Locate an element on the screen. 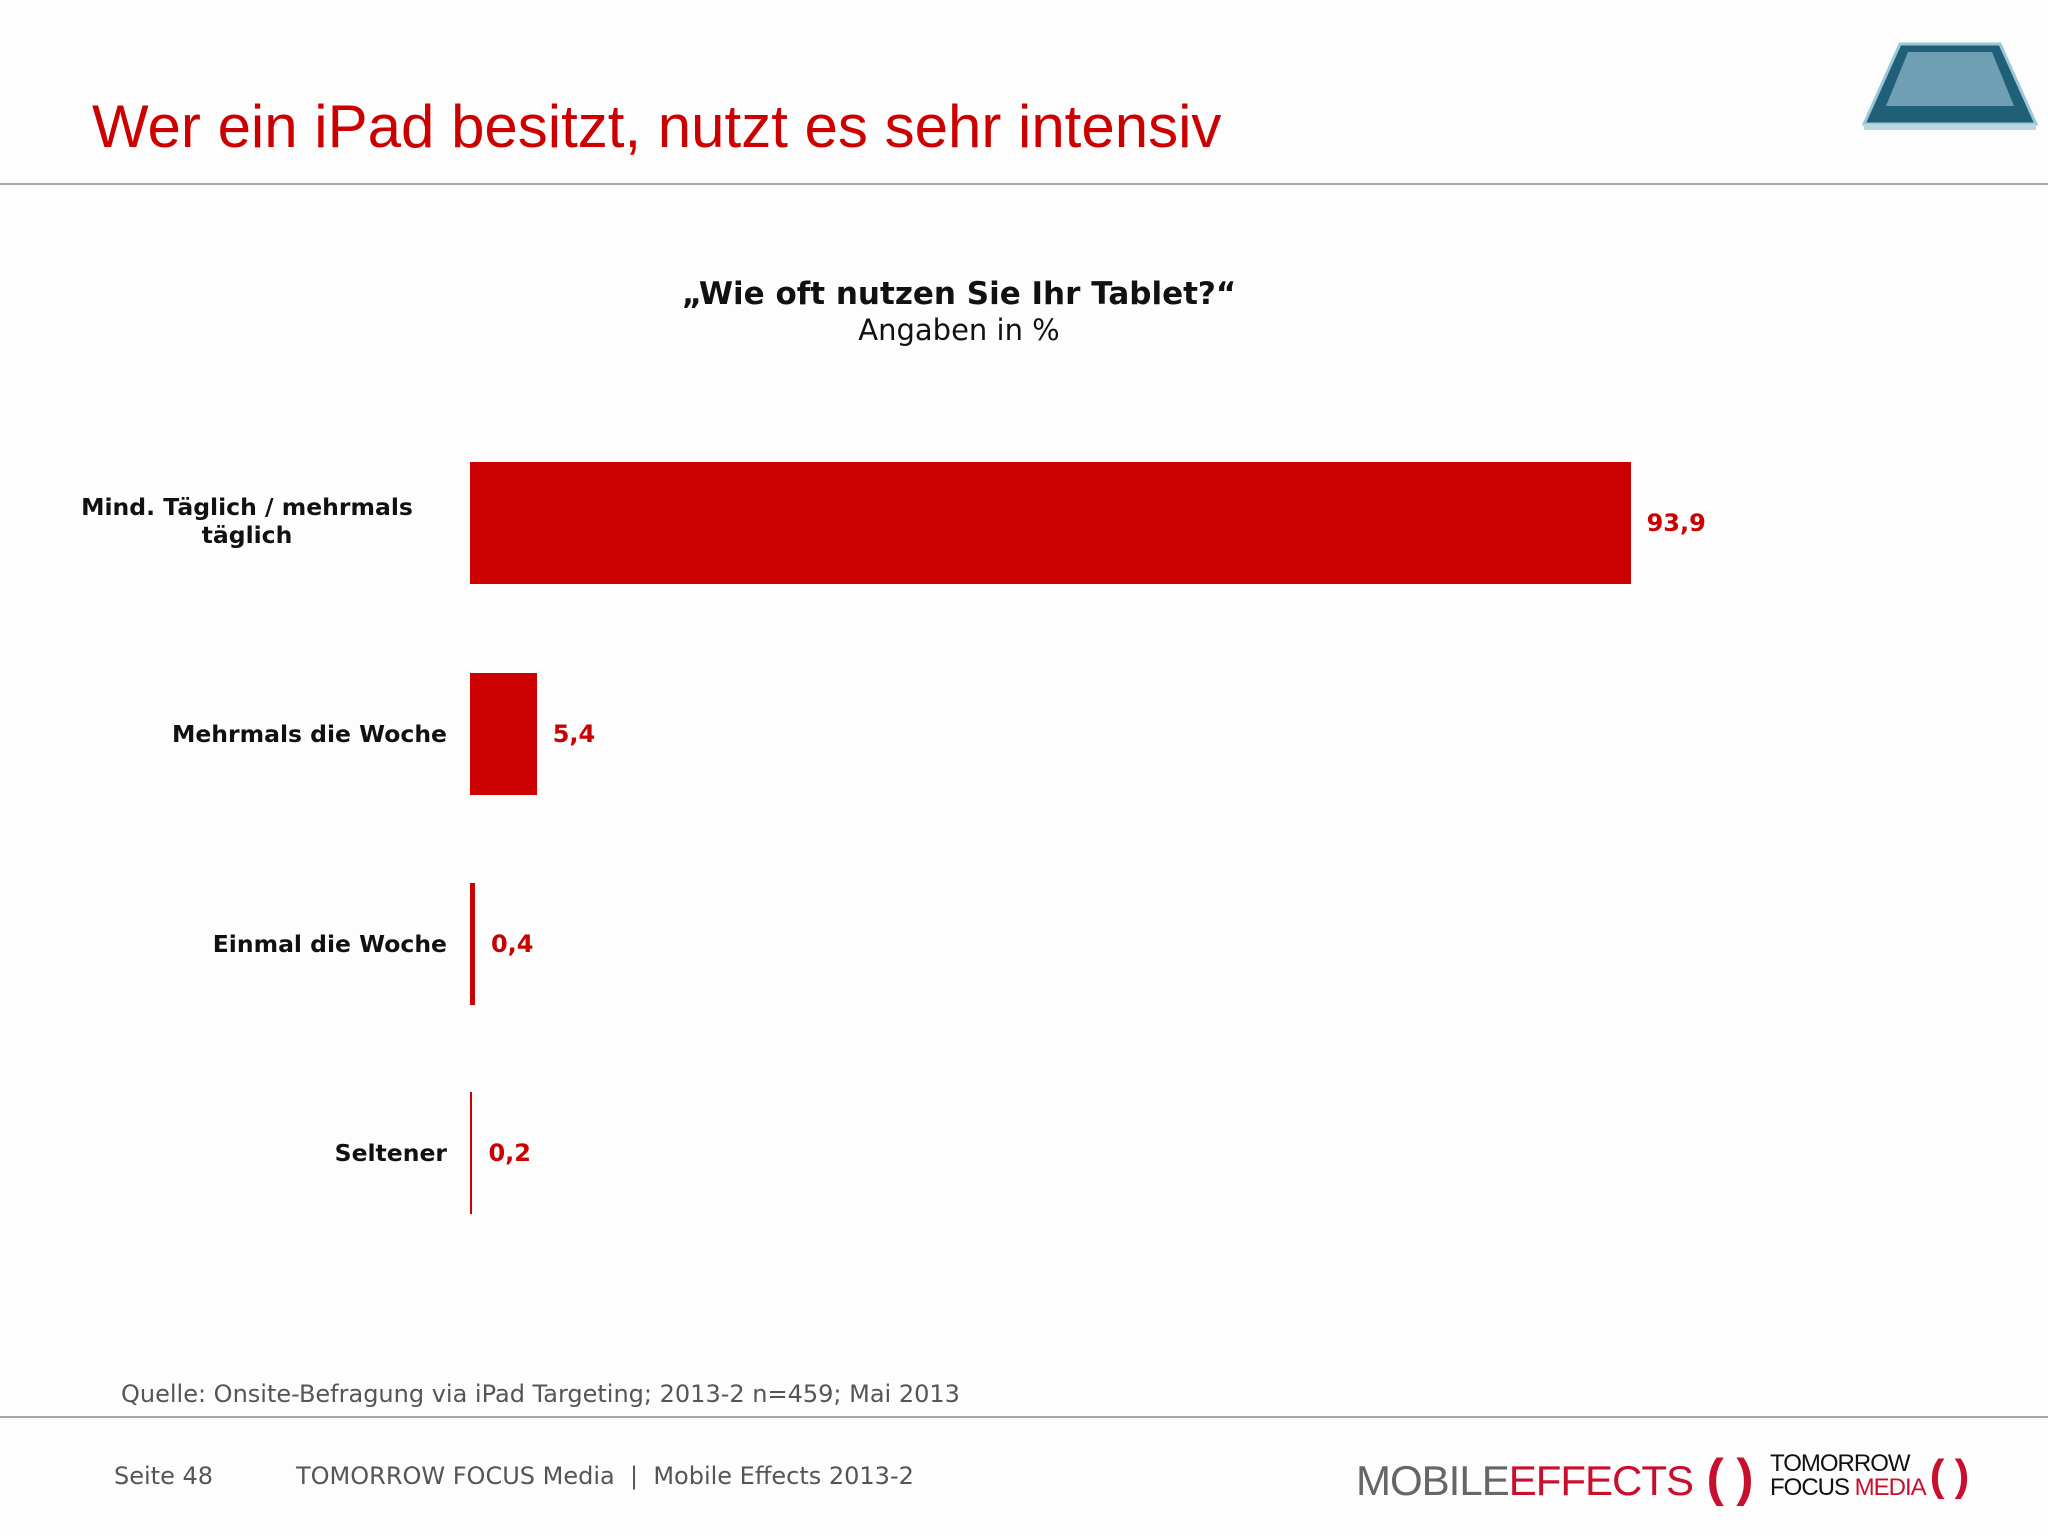 This screenshot has width=2048, height=1536. logo-tomorrow-text: TOMORROW is located at coordinates (1840, 1463).